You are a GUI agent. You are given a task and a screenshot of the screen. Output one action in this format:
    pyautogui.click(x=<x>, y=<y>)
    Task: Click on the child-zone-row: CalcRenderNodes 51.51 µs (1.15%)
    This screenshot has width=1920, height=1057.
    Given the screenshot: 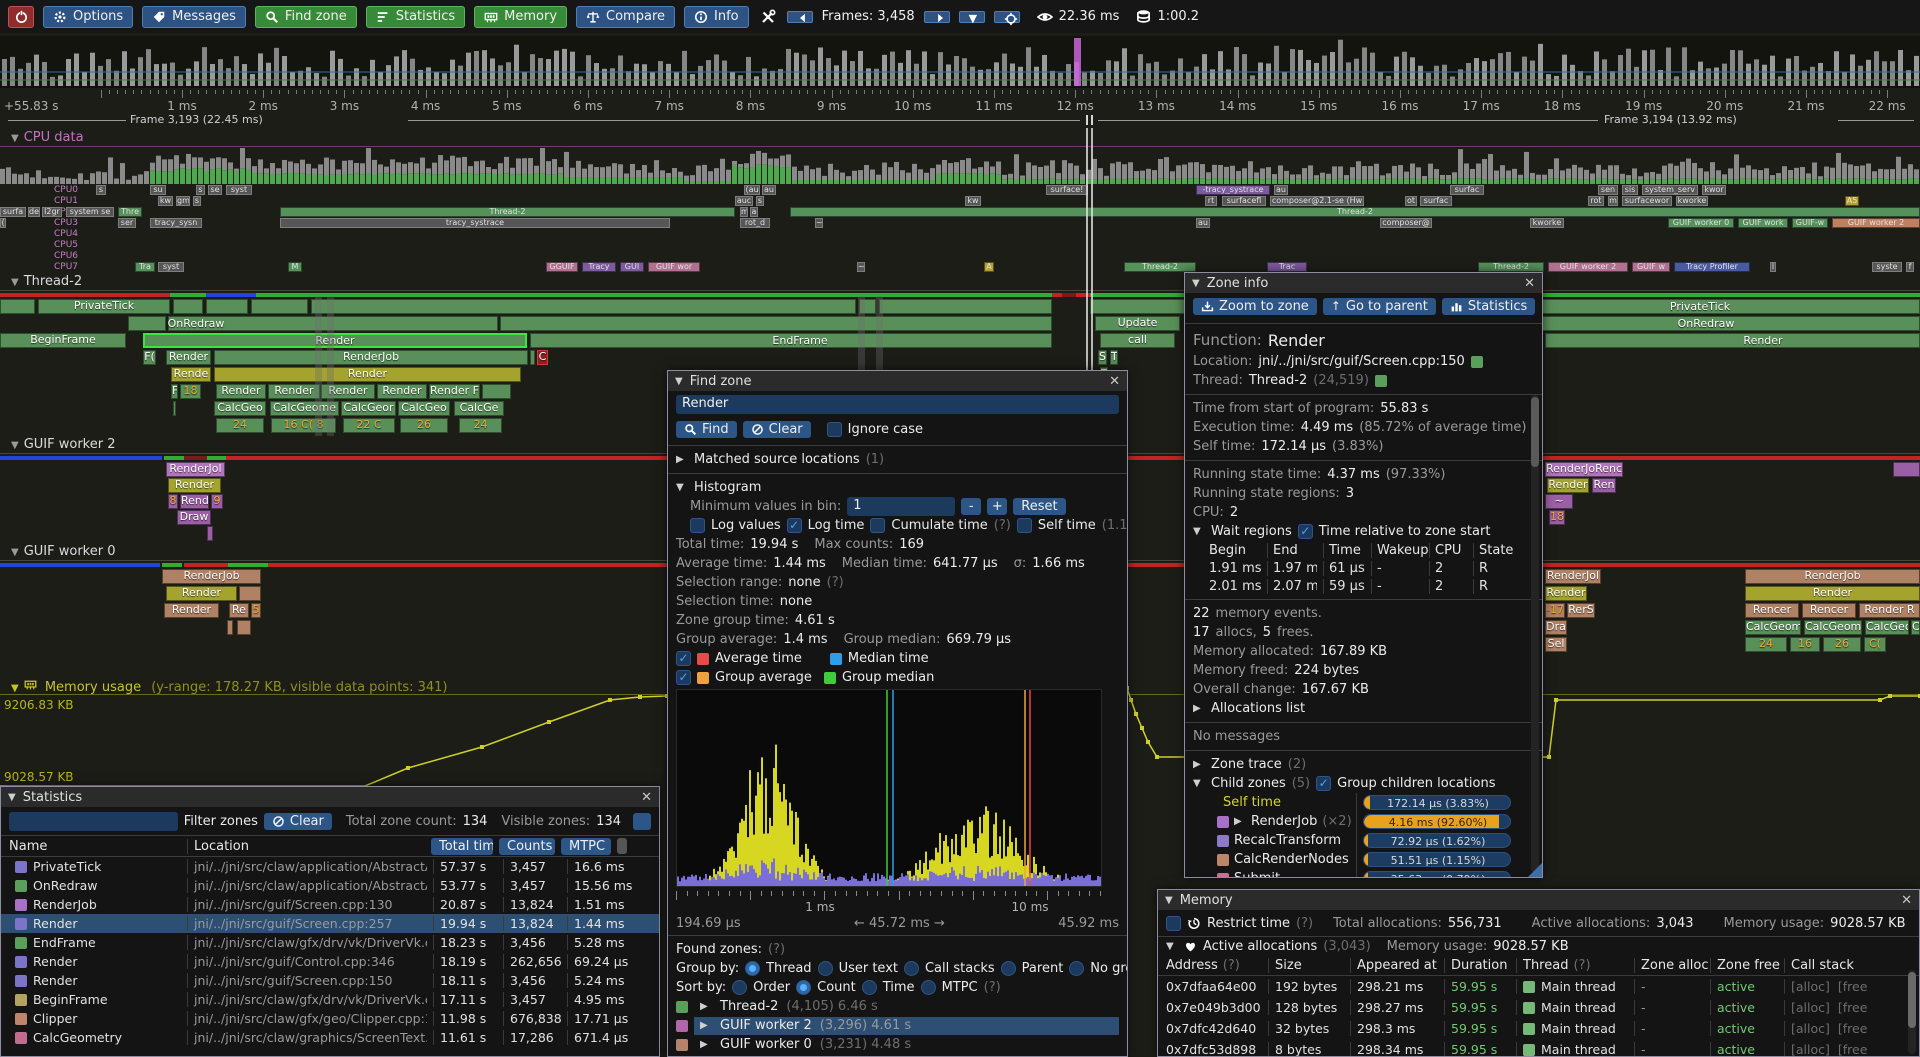 What is the action you would take?
    pyautogui.click(x=1363, y=859)
    